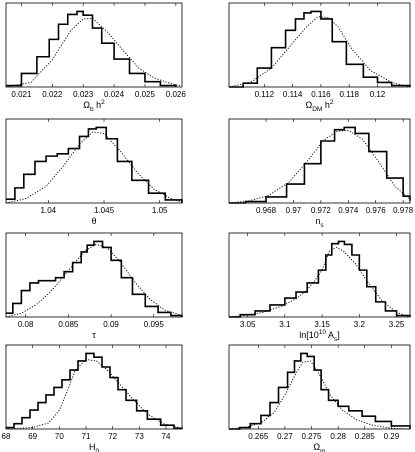 The width and height of the screenshot is (415, 452). What do you see at coordinates (21, 94) in the screenshot?
I see `x-tick-label: 0.021` at bounding box center [21, 94].